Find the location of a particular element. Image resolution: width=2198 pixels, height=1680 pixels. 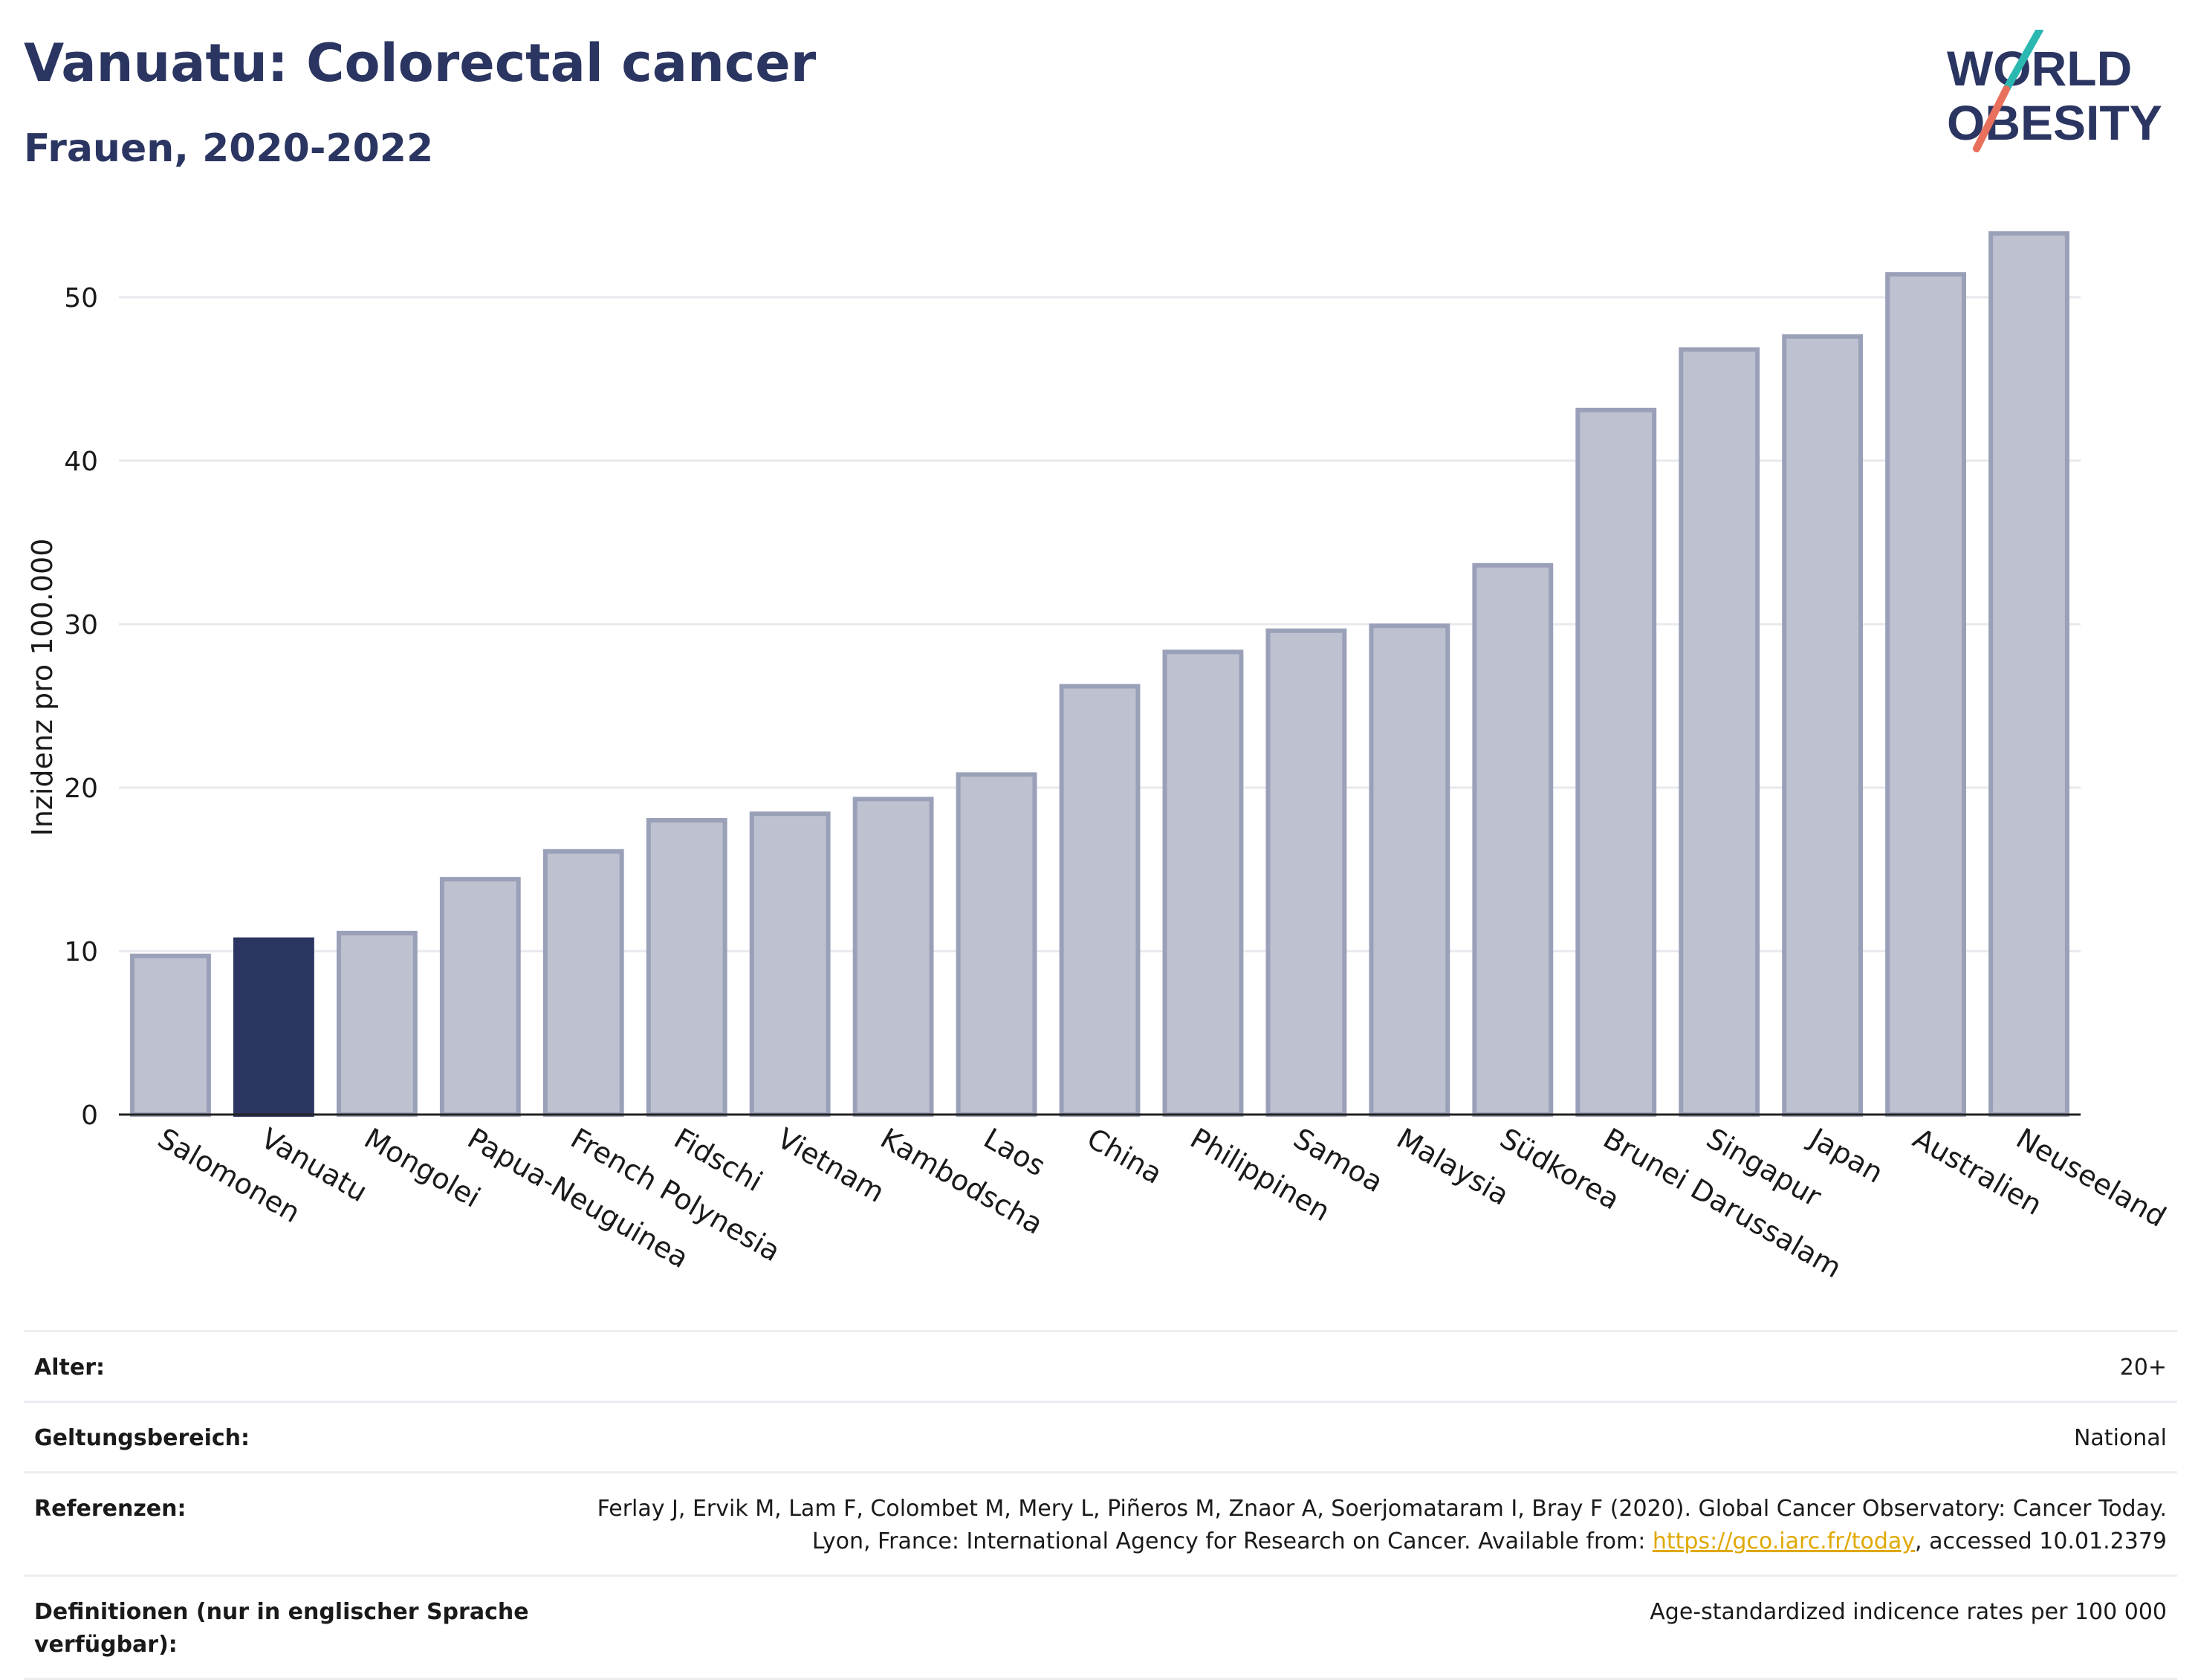

world-obesity-logo: WORLD OBESITY is located at coordinates (2054, 91).